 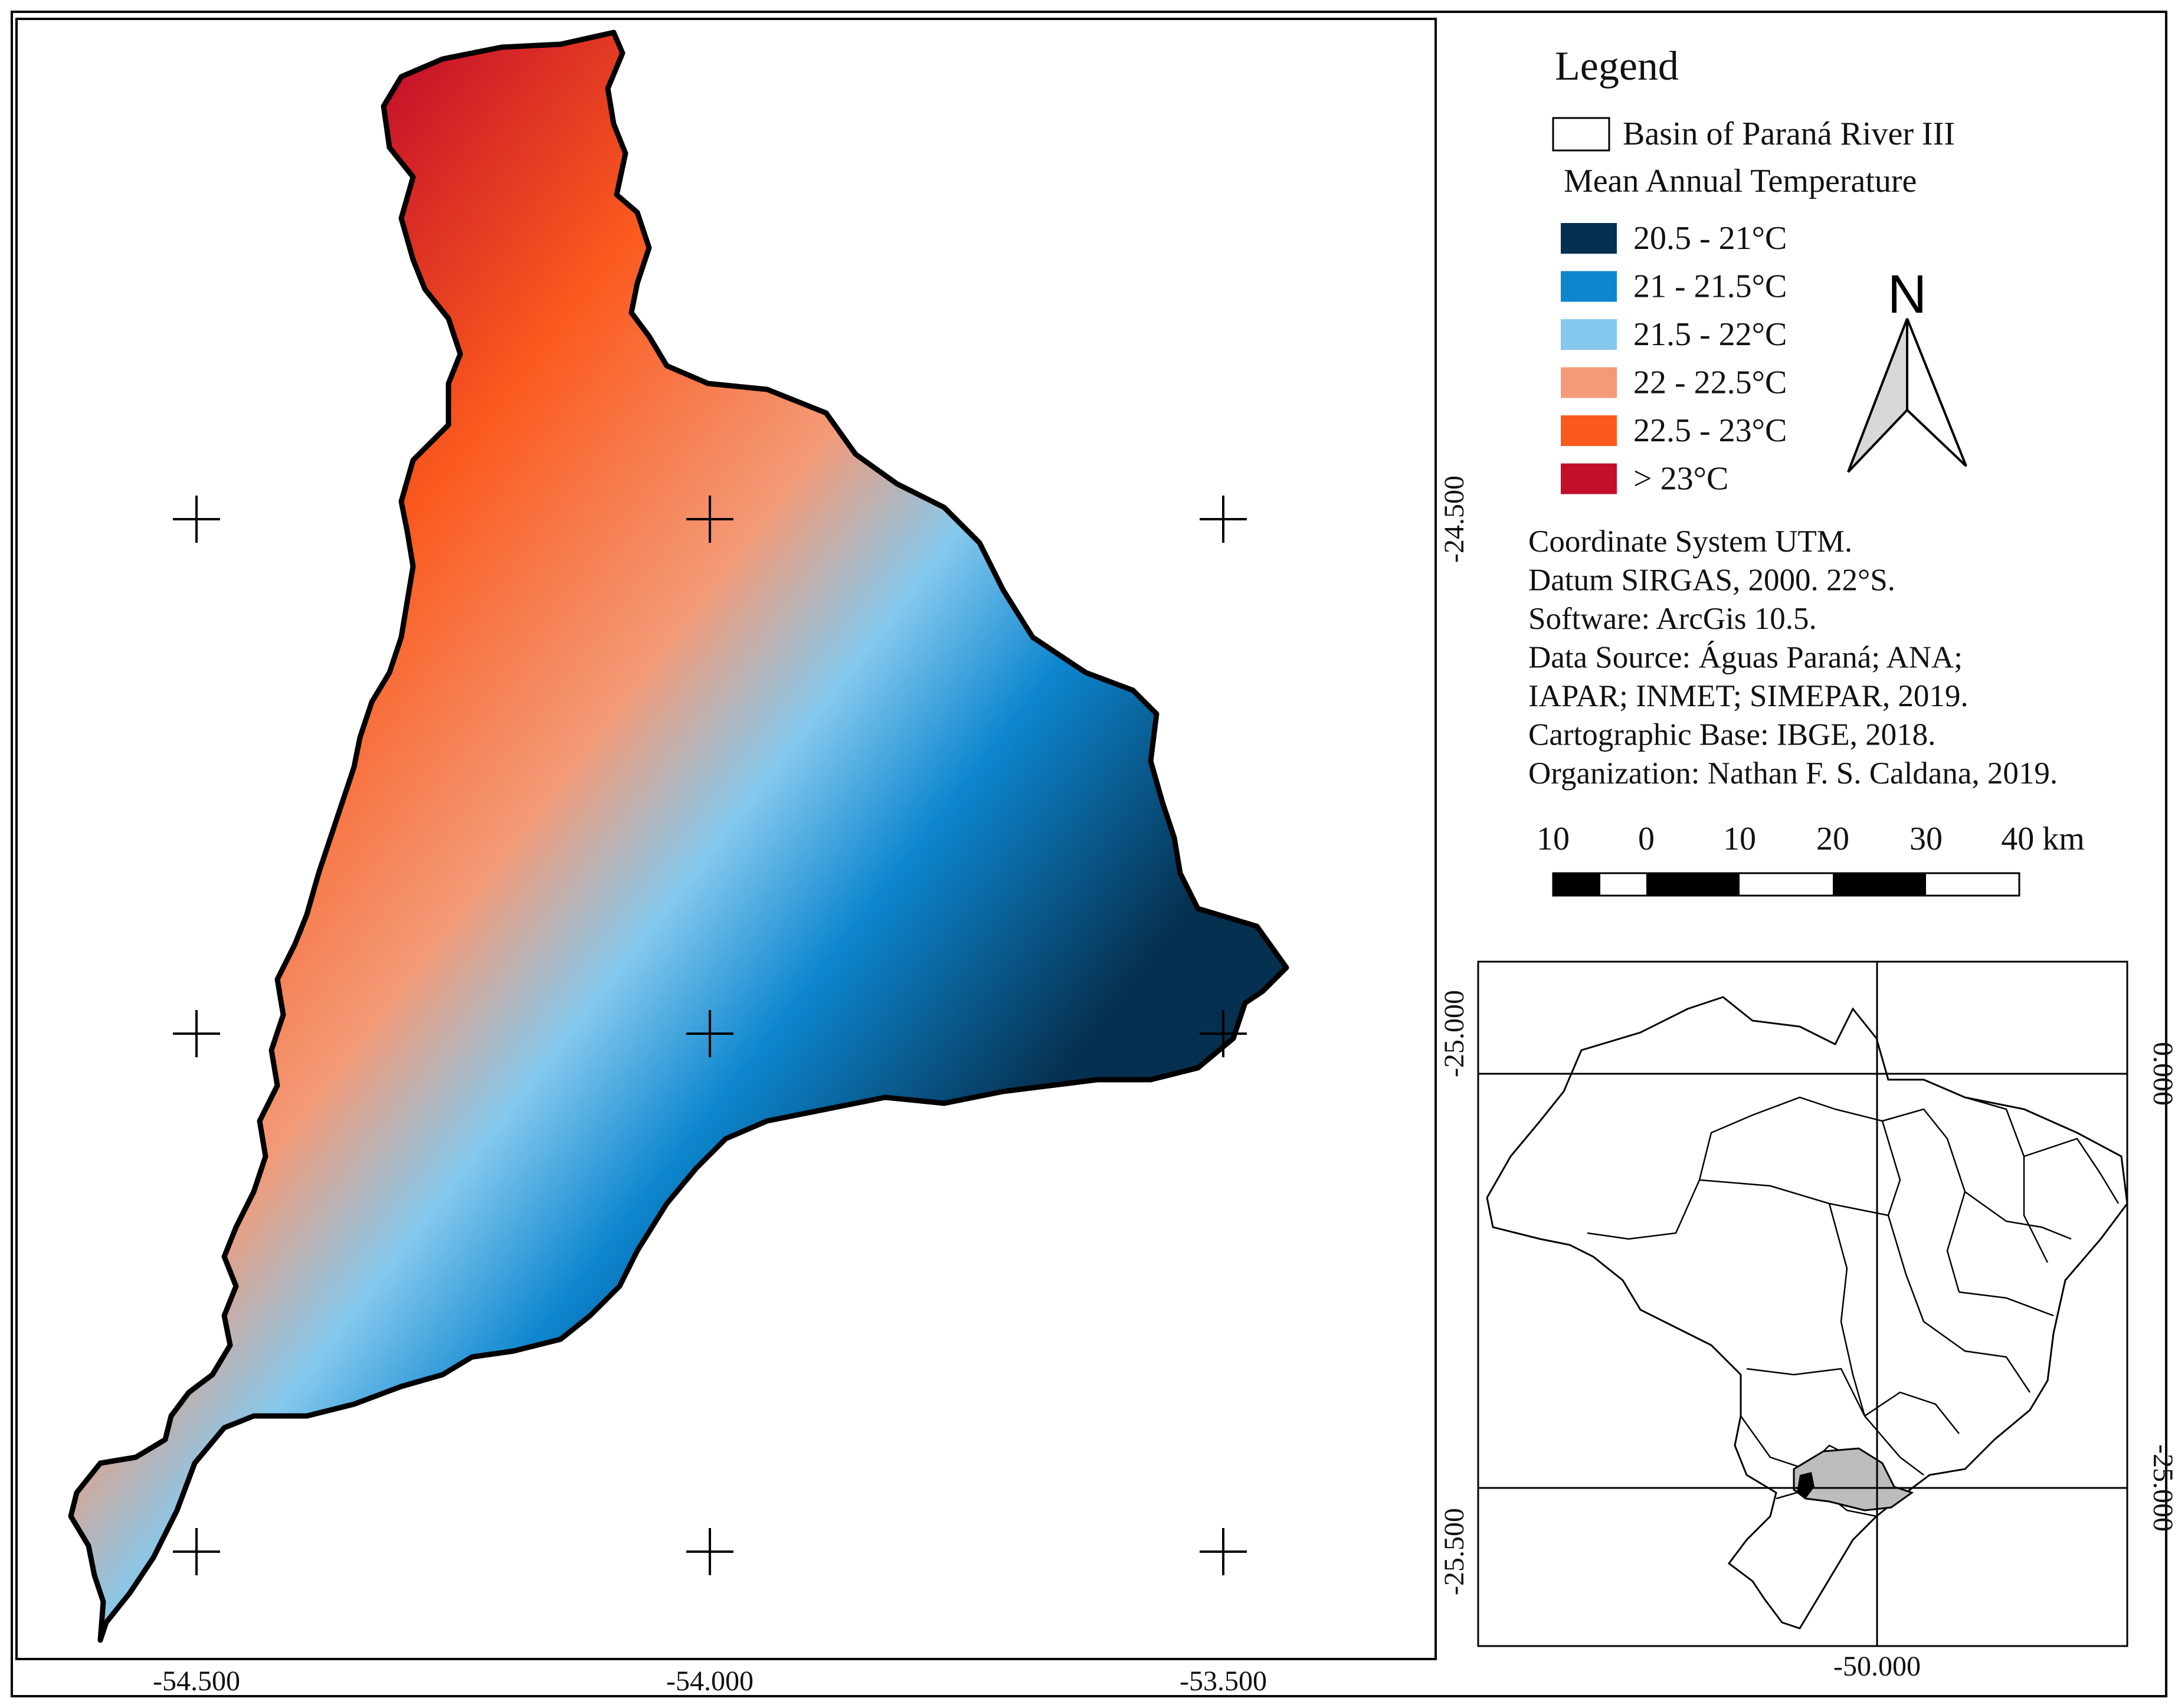 What do you see at coordinates (1711, 580) in the screenshot?
I see `info-line: Datum SIRGAS, 2000. 22°S.` at bounding box center [1711, 580].